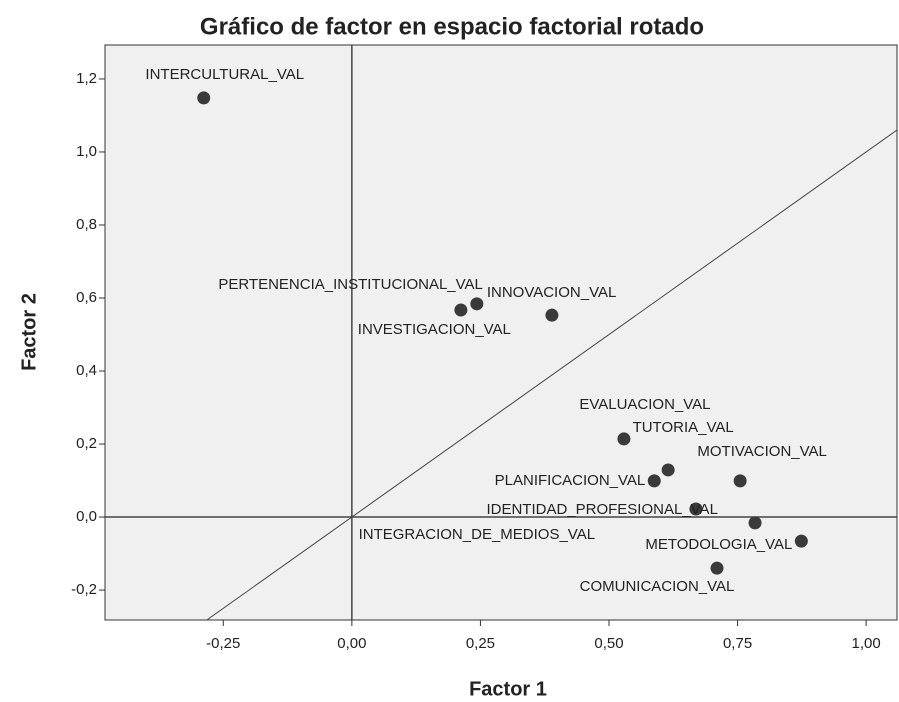  Describe the element at coordinates (657, 586) in the screenshot. I see `point-label: COMUNICACION_VAL` at that location.